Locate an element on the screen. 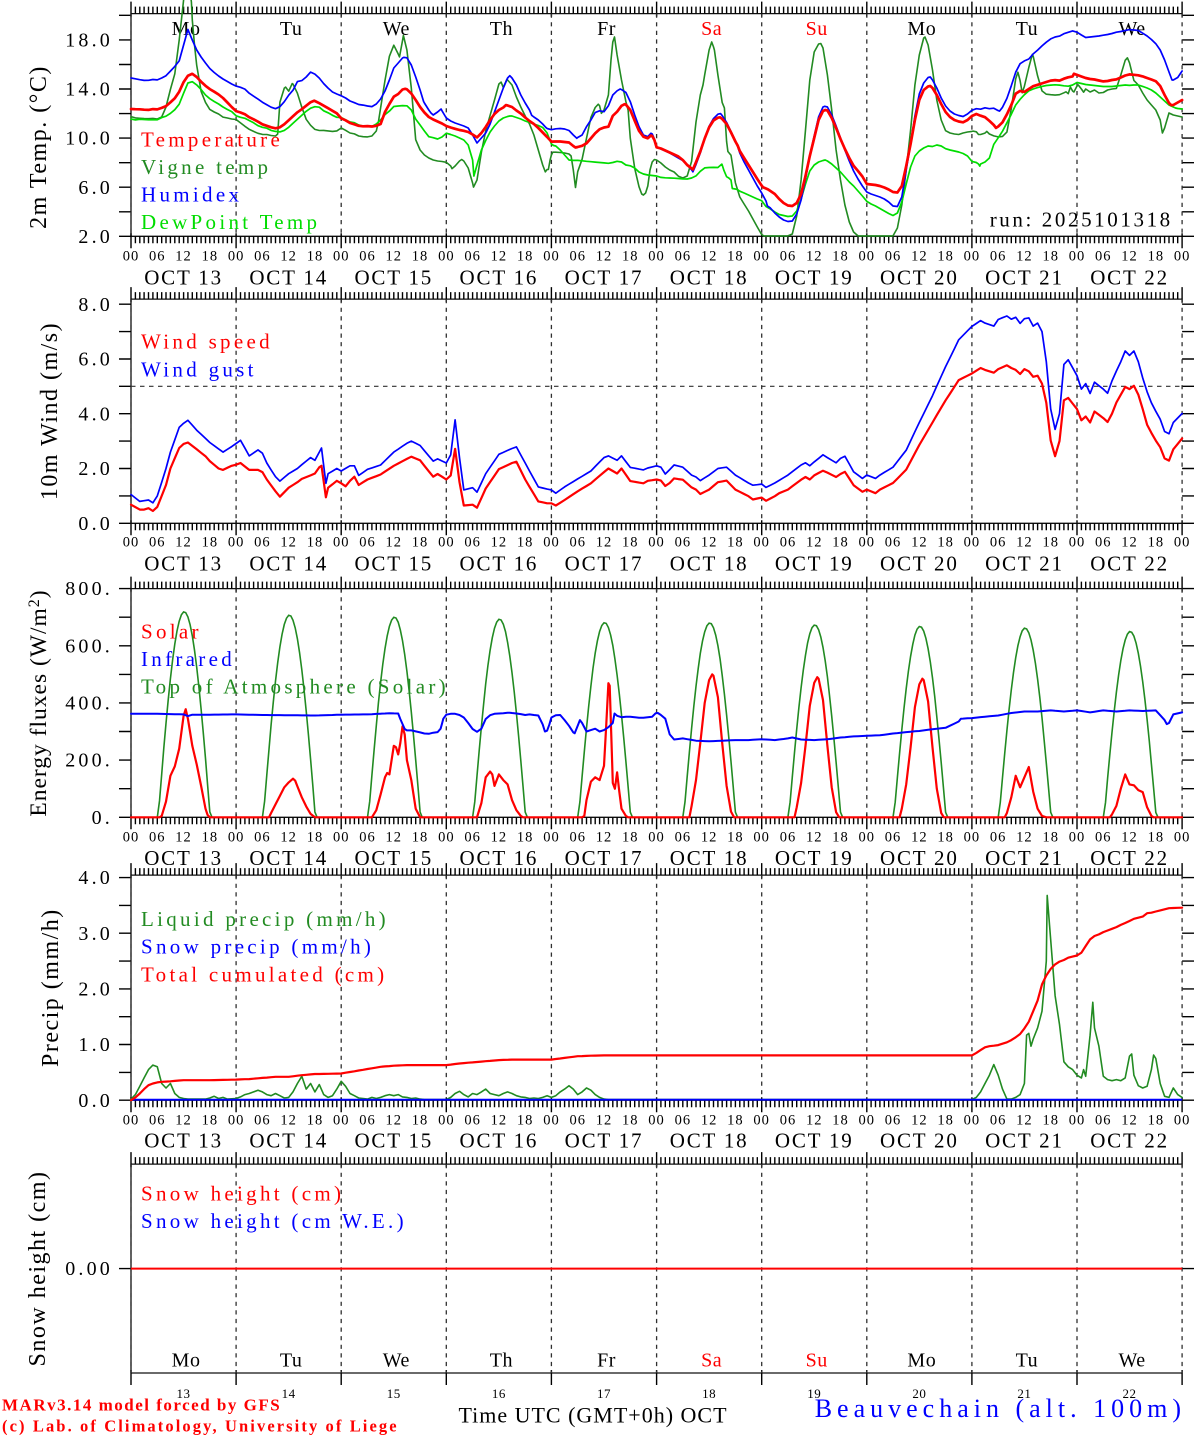 The height and width of the screenshot is (1440, 1194). svg-text: Total cumulated (cm) is located at coordinates (264, 975).